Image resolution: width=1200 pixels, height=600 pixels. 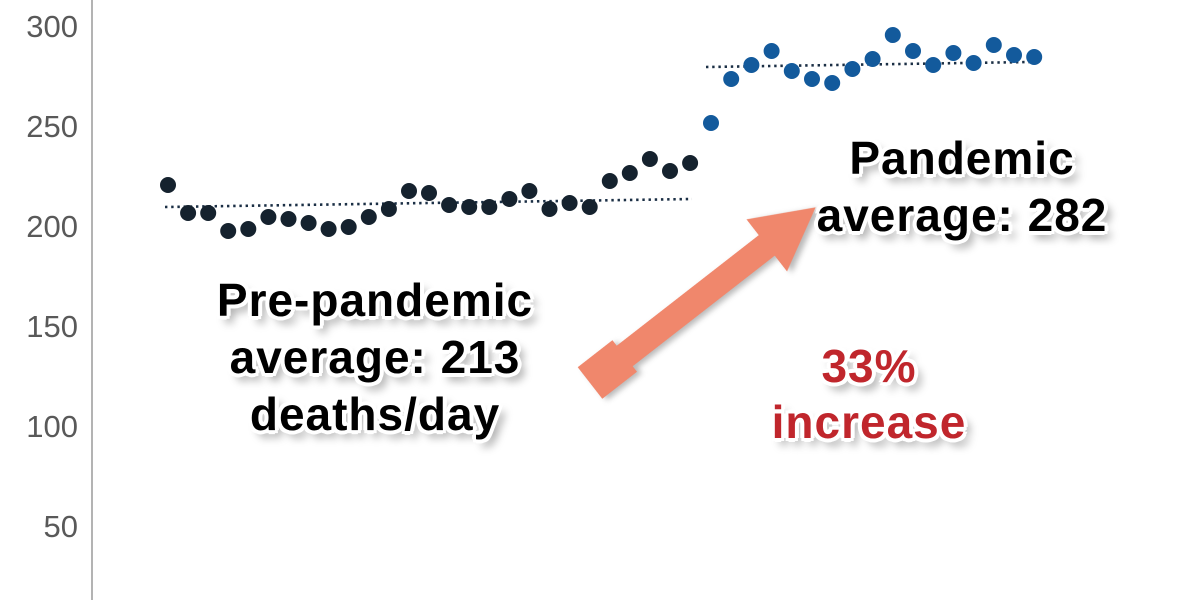 I want to click on increase-arrow-shape, so click(x=696, y=303).